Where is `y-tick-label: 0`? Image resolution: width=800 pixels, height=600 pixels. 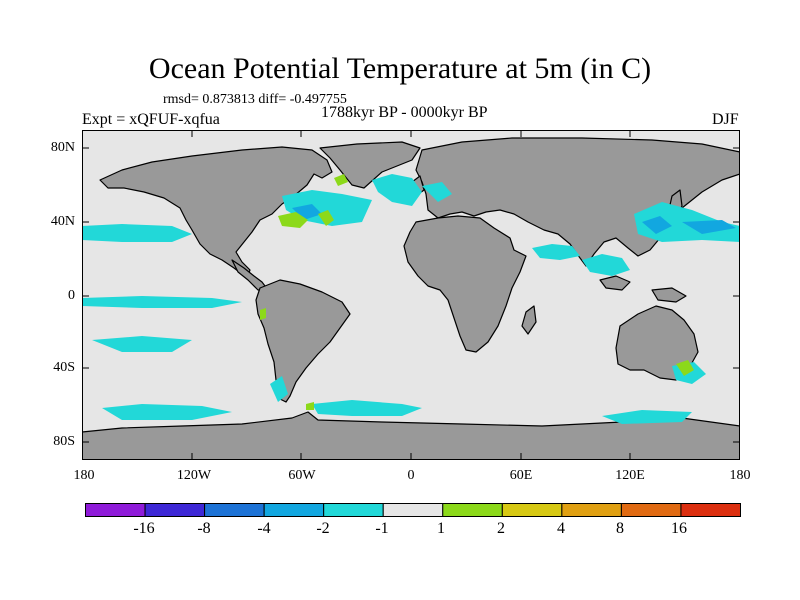
y-tick-label: 0 is located at coordinates (71, 295).